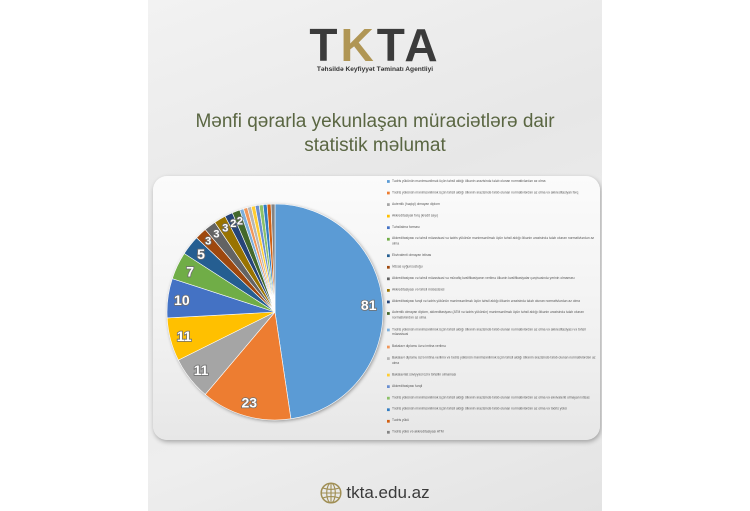 This screenshot has width=750, height=511. I want to click on data-label: 23, so click(250, 402).